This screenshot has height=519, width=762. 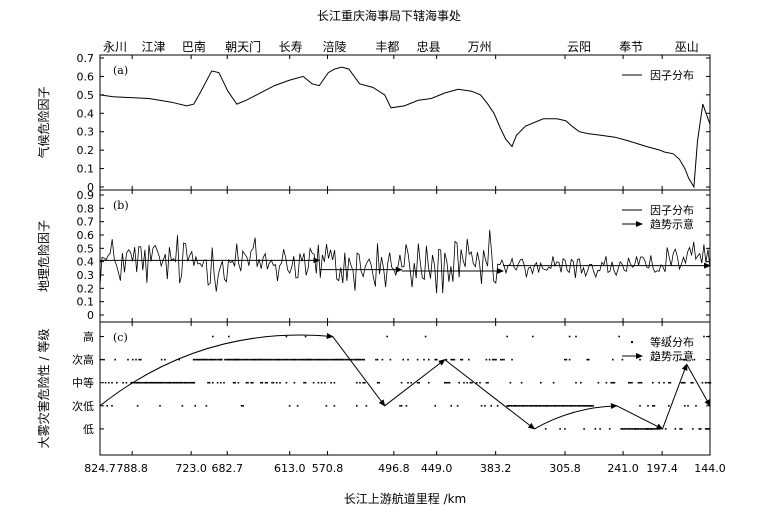 I want to click on y-axis-label-a: 气候危险因子, so click(x=43, y=122).